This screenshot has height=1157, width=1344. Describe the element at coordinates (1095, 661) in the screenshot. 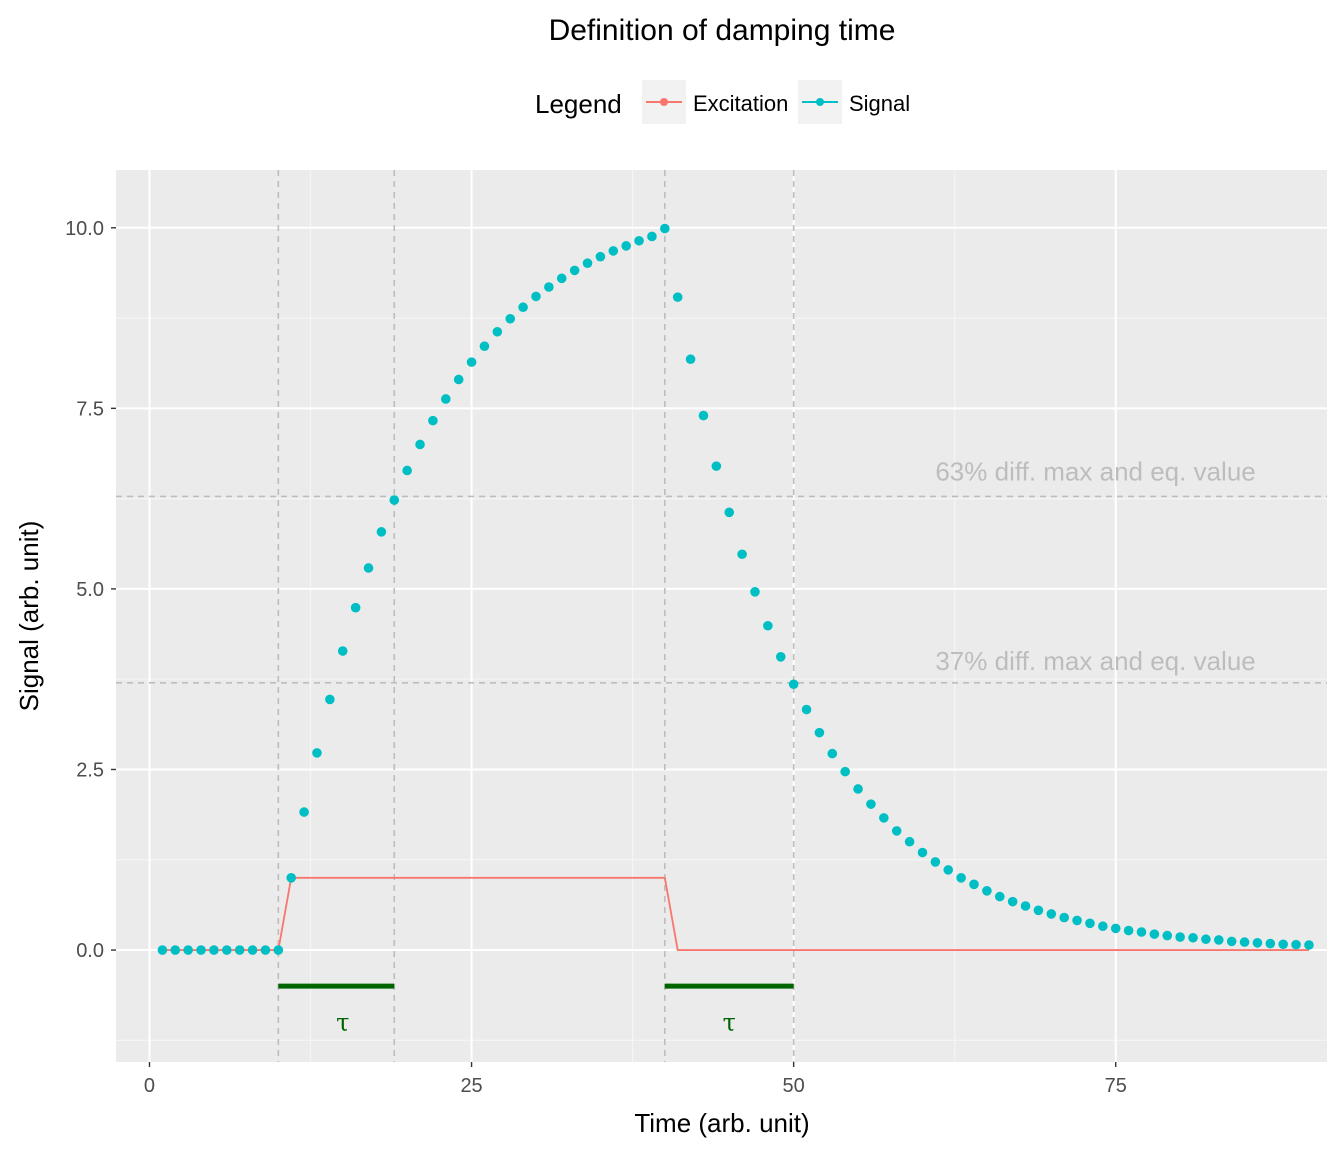

I see `annotation-37-percent: 37% diff. max and eq. value` at that location.